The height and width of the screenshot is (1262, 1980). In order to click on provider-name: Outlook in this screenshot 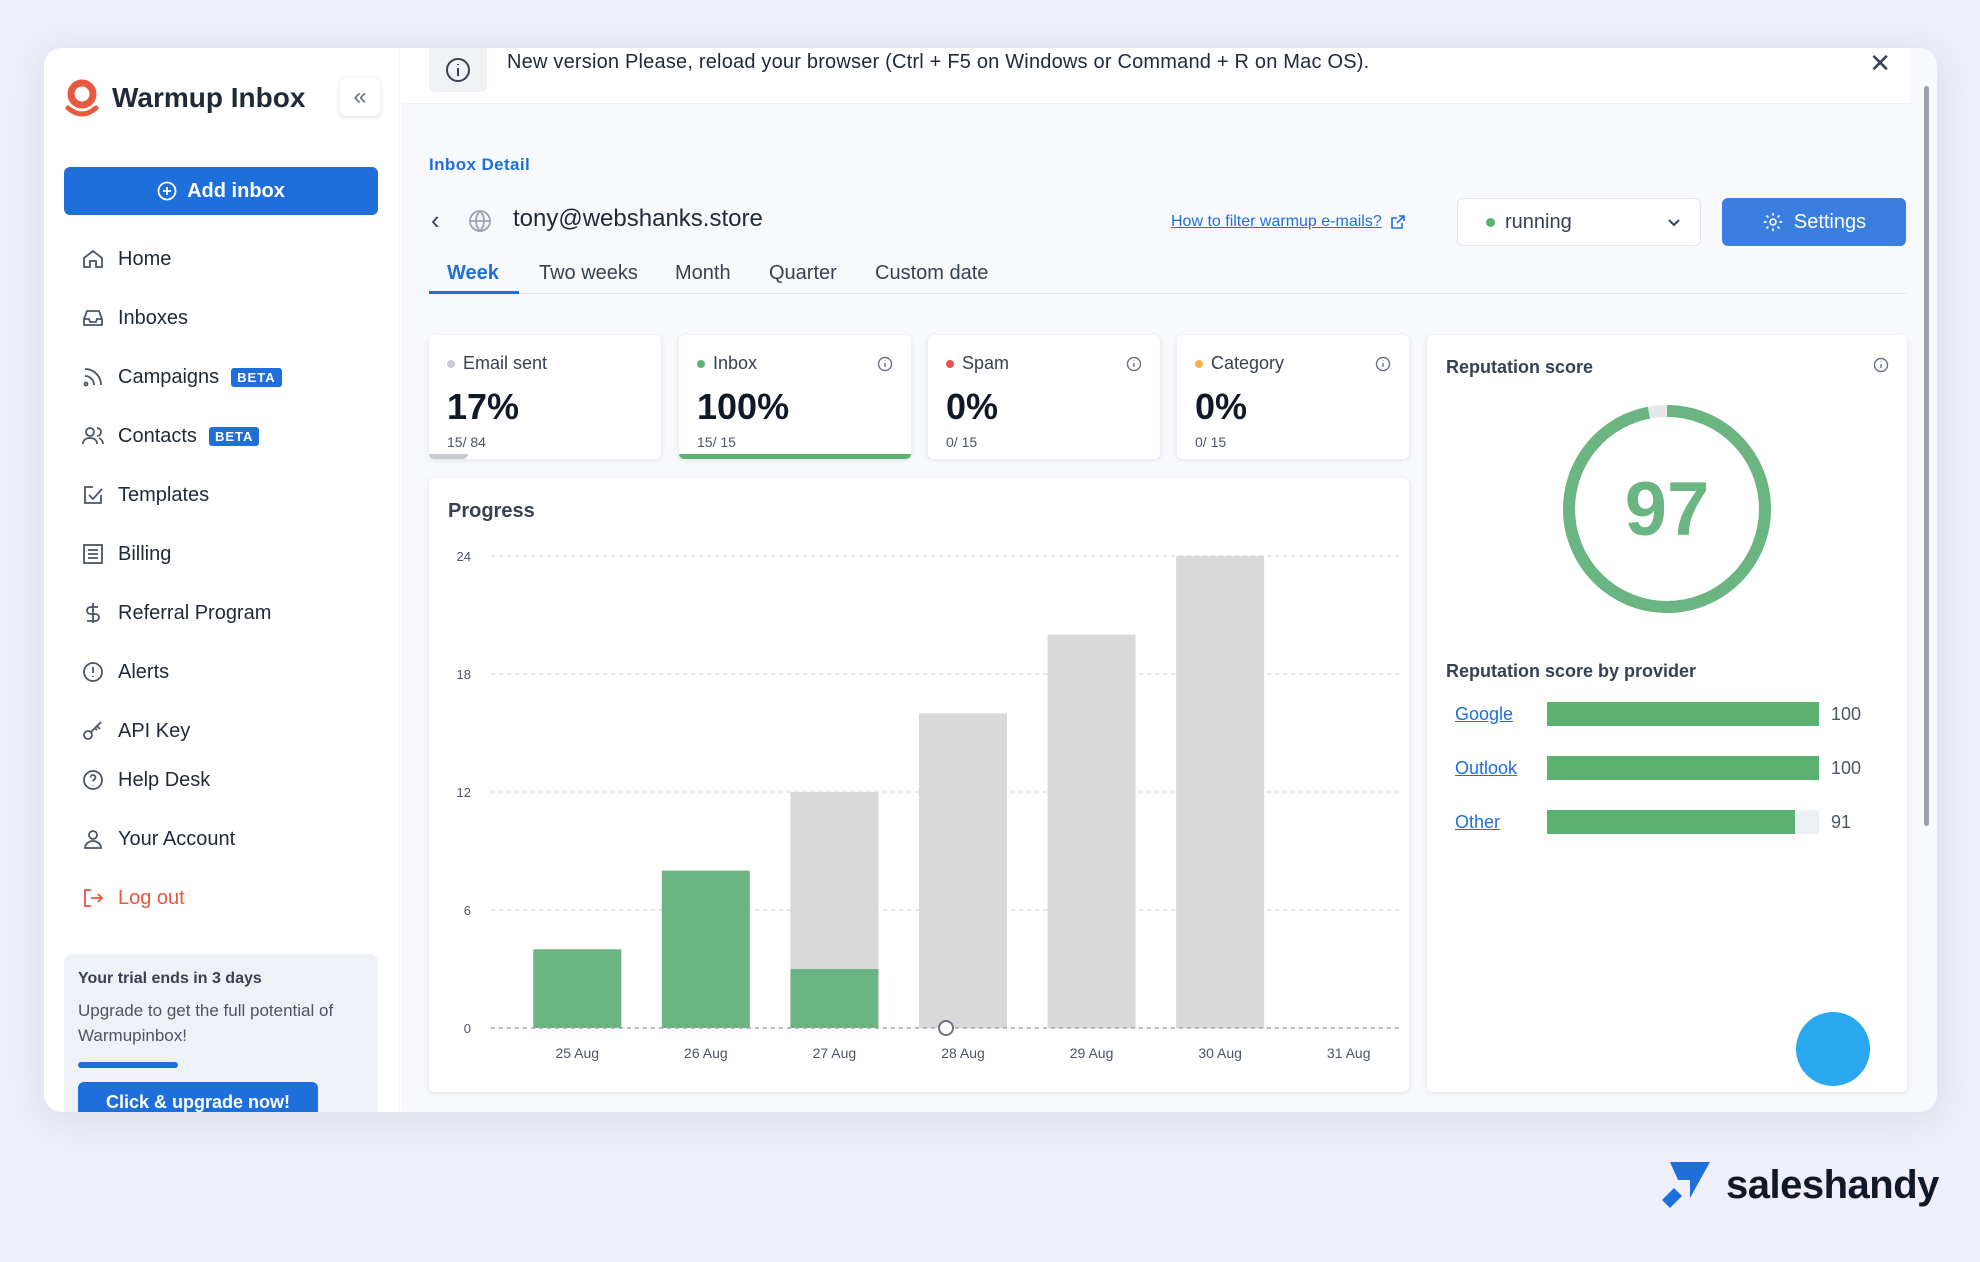, I will do `click(1486, 767)`.